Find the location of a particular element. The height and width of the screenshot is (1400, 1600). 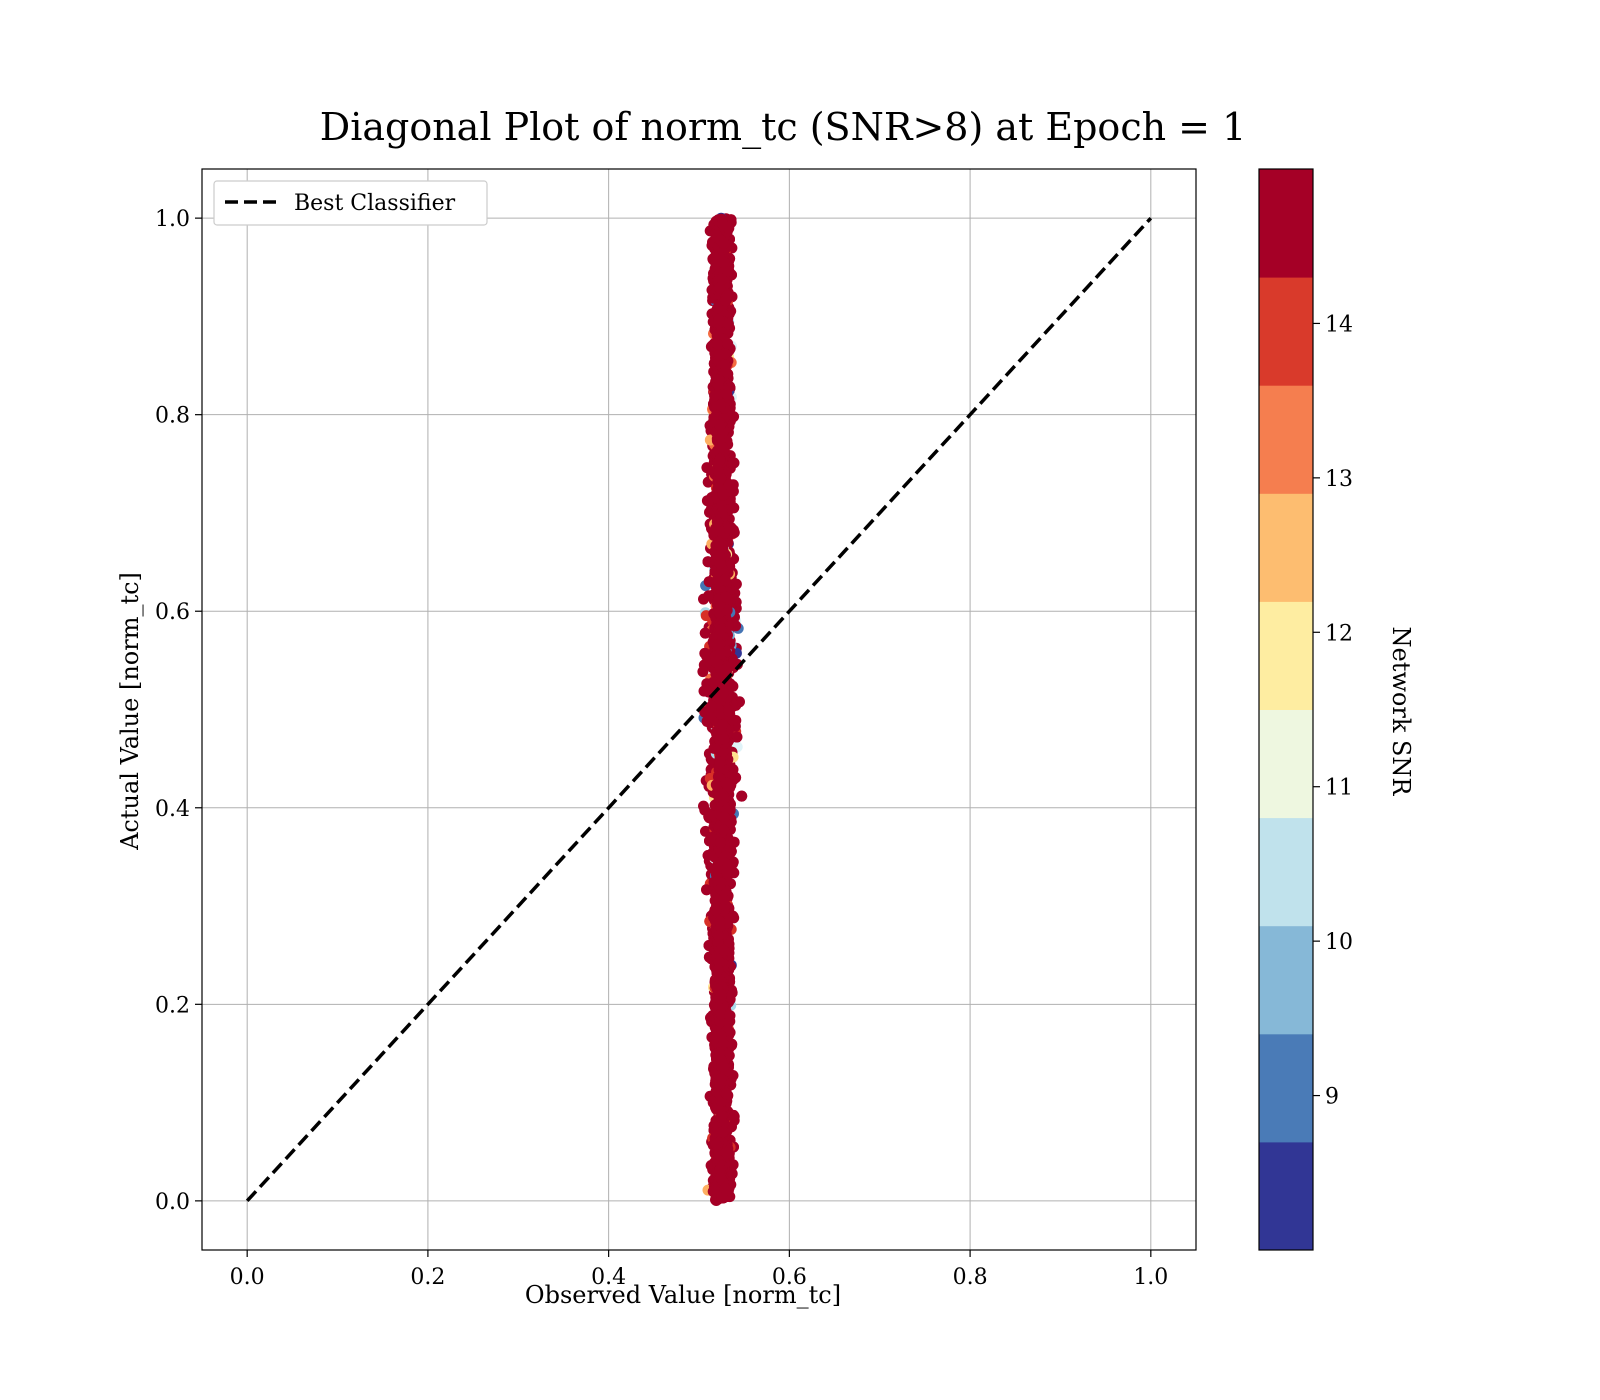

x-tick-label: 0.8 is located at coordinates (970, 1277).